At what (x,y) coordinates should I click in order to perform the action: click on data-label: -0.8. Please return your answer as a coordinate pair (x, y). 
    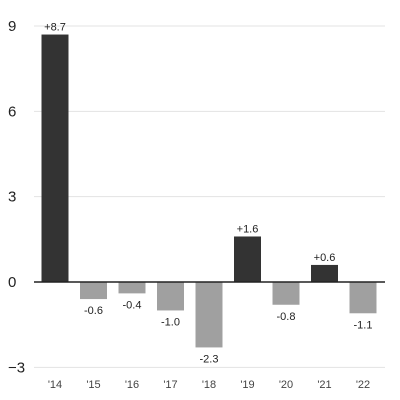
    Looking at the image, I should click on (286, 317).